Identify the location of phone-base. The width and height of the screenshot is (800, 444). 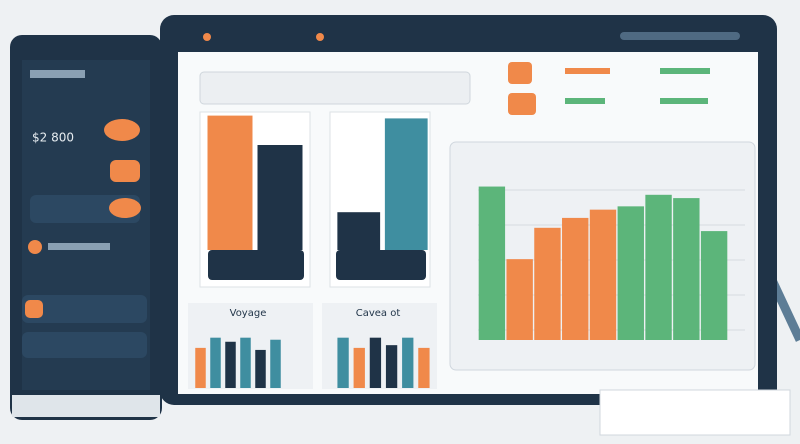
(86, 406).